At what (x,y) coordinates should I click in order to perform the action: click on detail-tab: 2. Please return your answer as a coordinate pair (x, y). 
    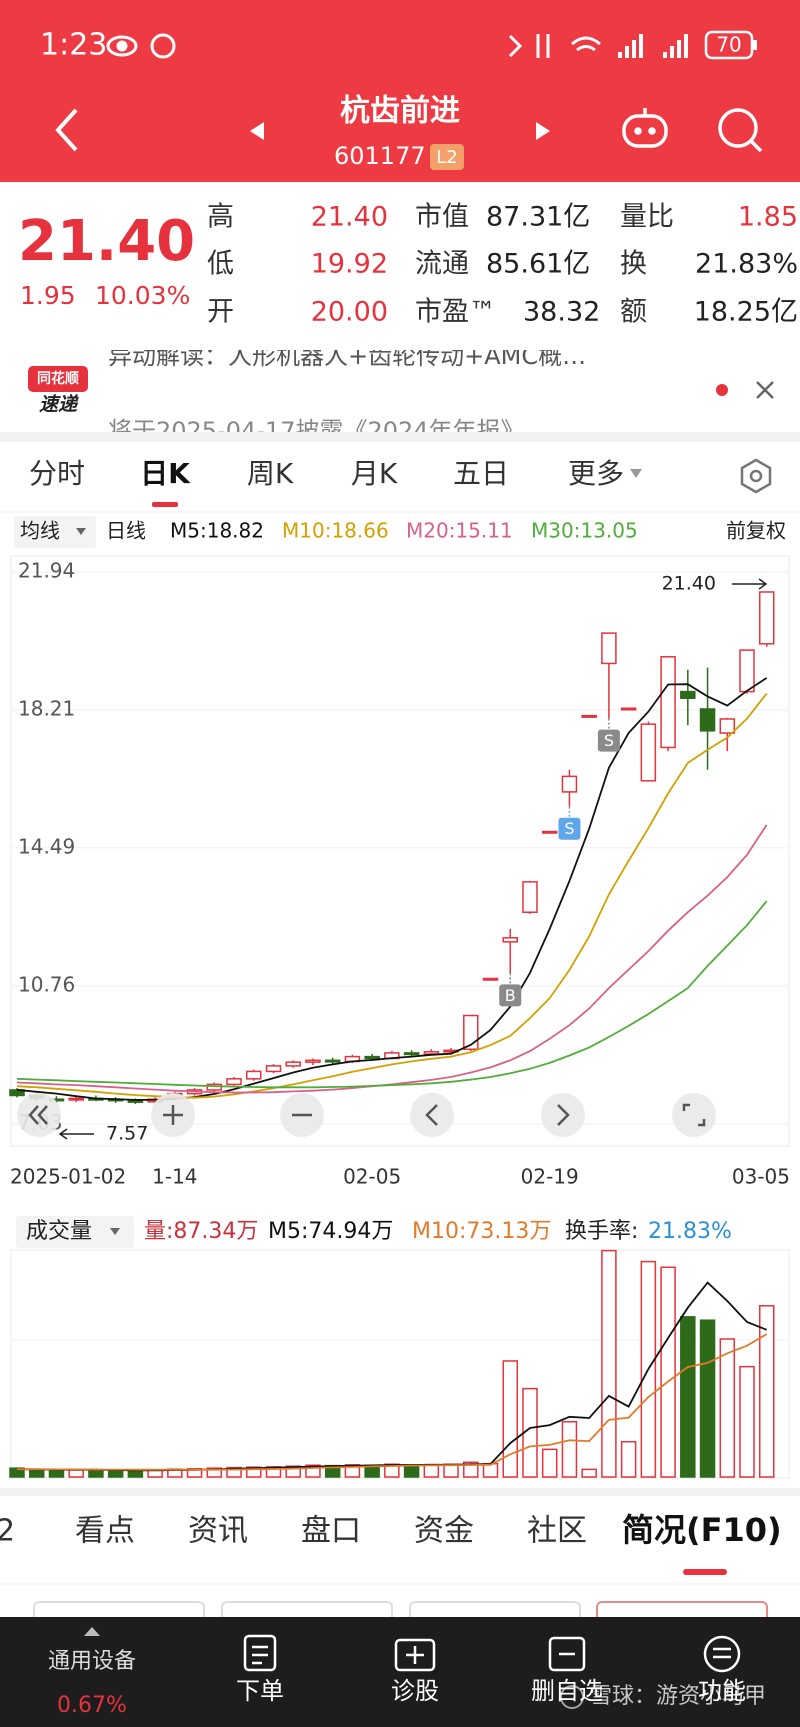
    Looking at the image, I should click on (7, 1531).